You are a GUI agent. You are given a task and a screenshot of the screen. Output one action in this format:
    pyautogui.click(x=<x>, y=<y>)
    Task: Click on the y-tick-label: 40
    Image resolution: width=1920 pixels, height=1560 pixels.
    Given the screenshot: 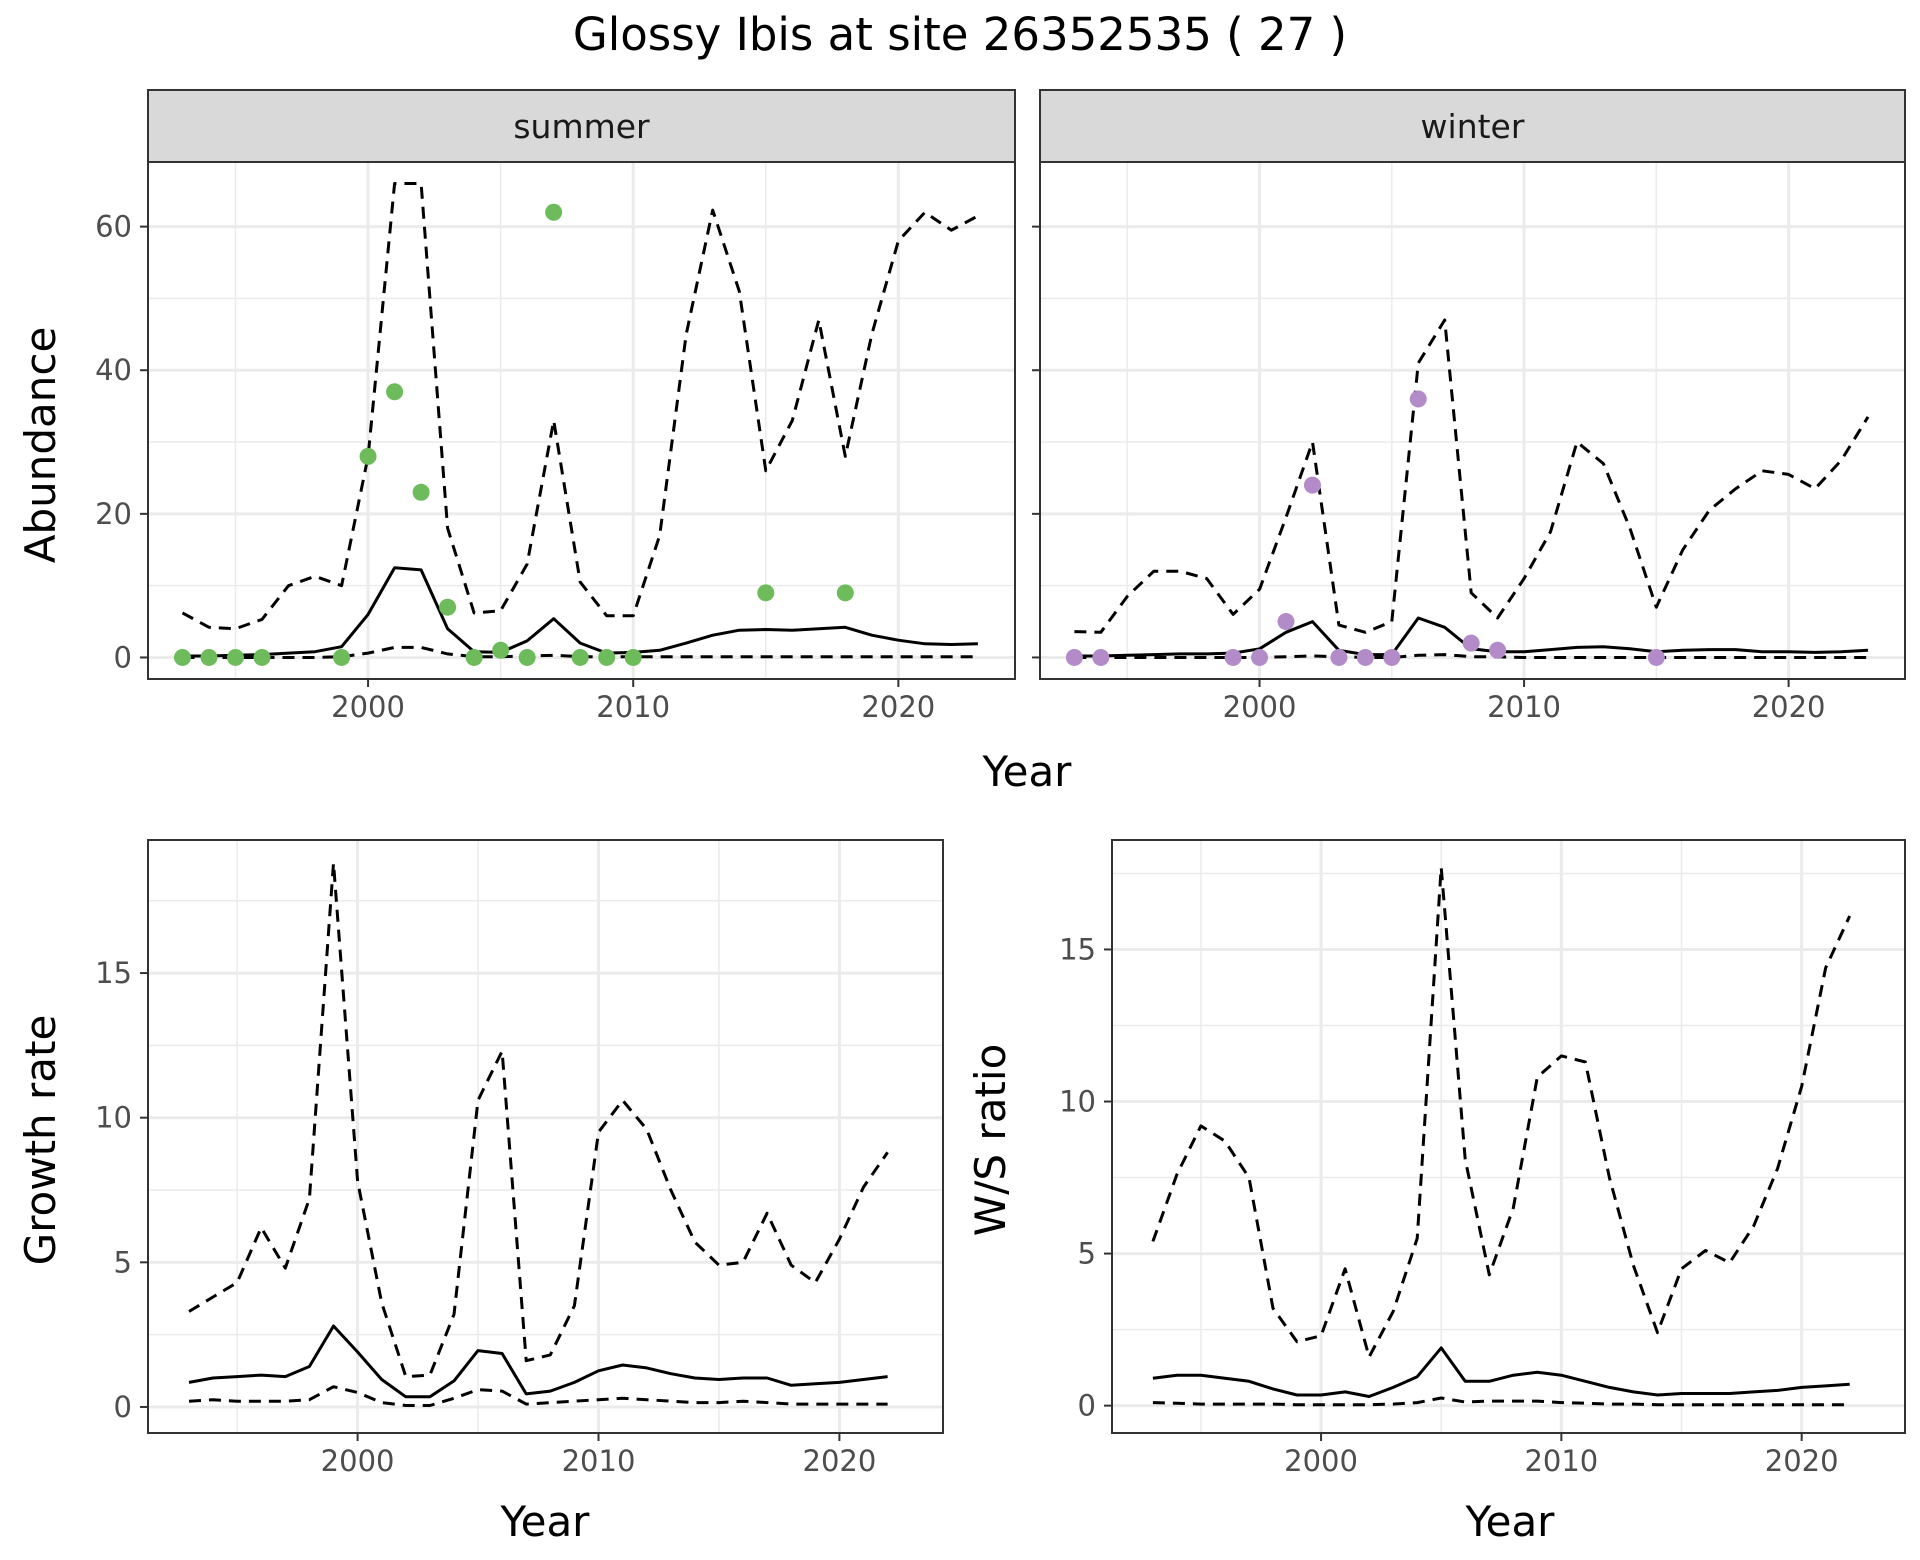 What is the action you would take?
    pyautogui.click(x=113, y=370)
    